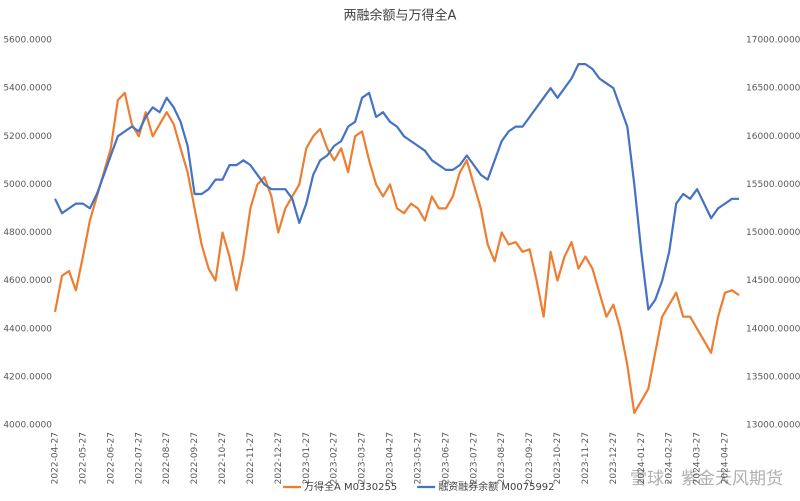  Describe the element at coordinates (773, 185) in the screenshot. I see `y2-tick-label: 15500.0000` at that location.